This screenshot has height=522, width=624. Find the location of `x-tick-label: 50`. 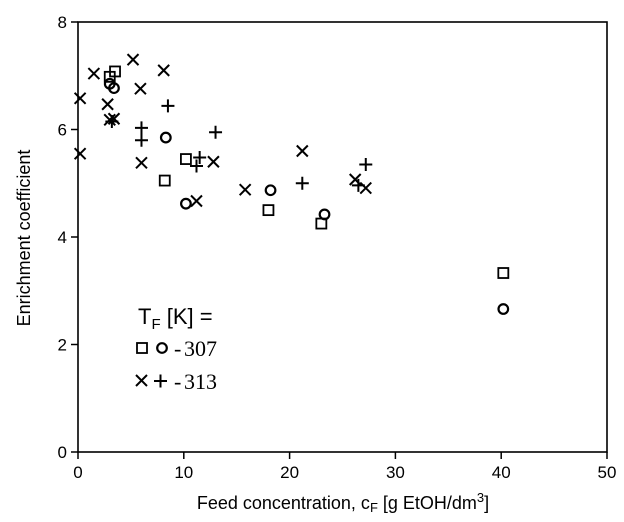

x-tick-label: 50 is located at coordinates (607, 472).